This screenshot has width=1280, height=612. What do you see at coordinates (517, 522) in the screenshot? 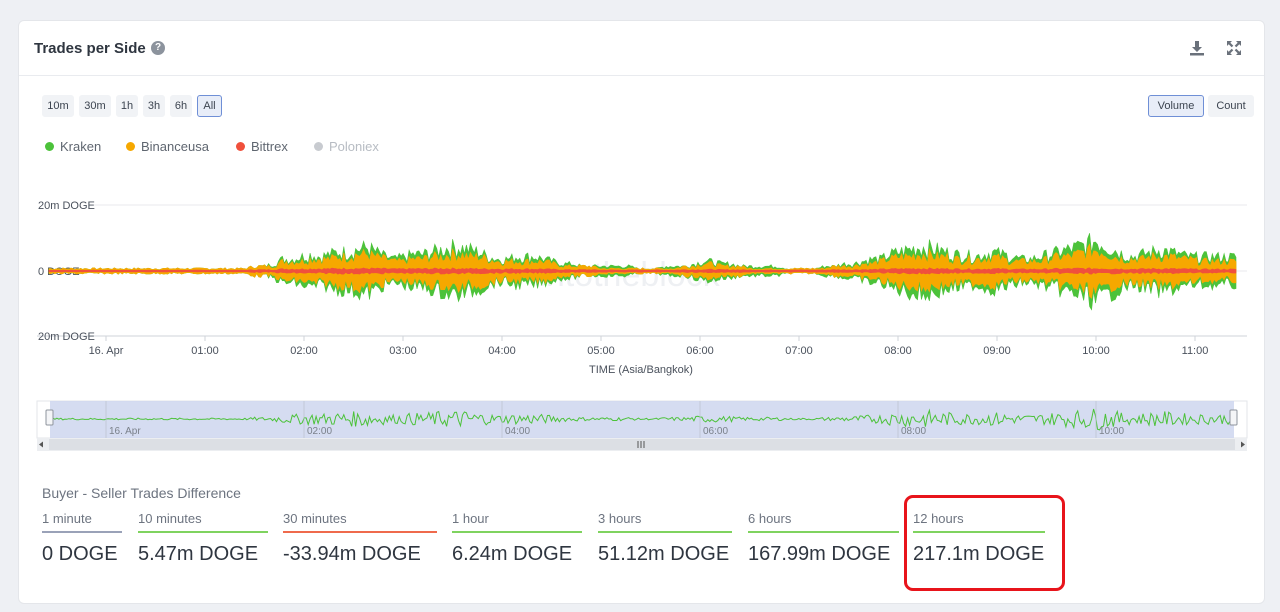
I see `stat-period: 1 hour` at bounding box center [517, 522].